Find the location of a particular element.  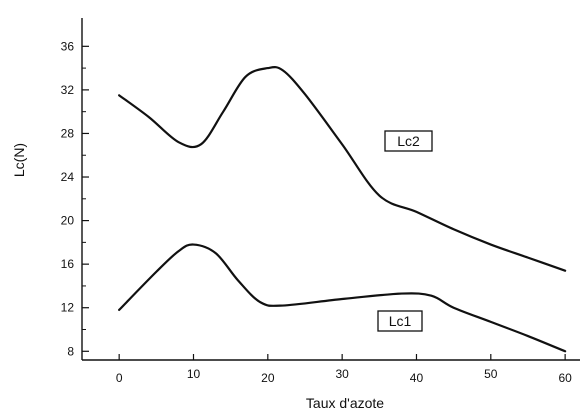

y-tick-label: 16 is located at coordinates (68, 264).